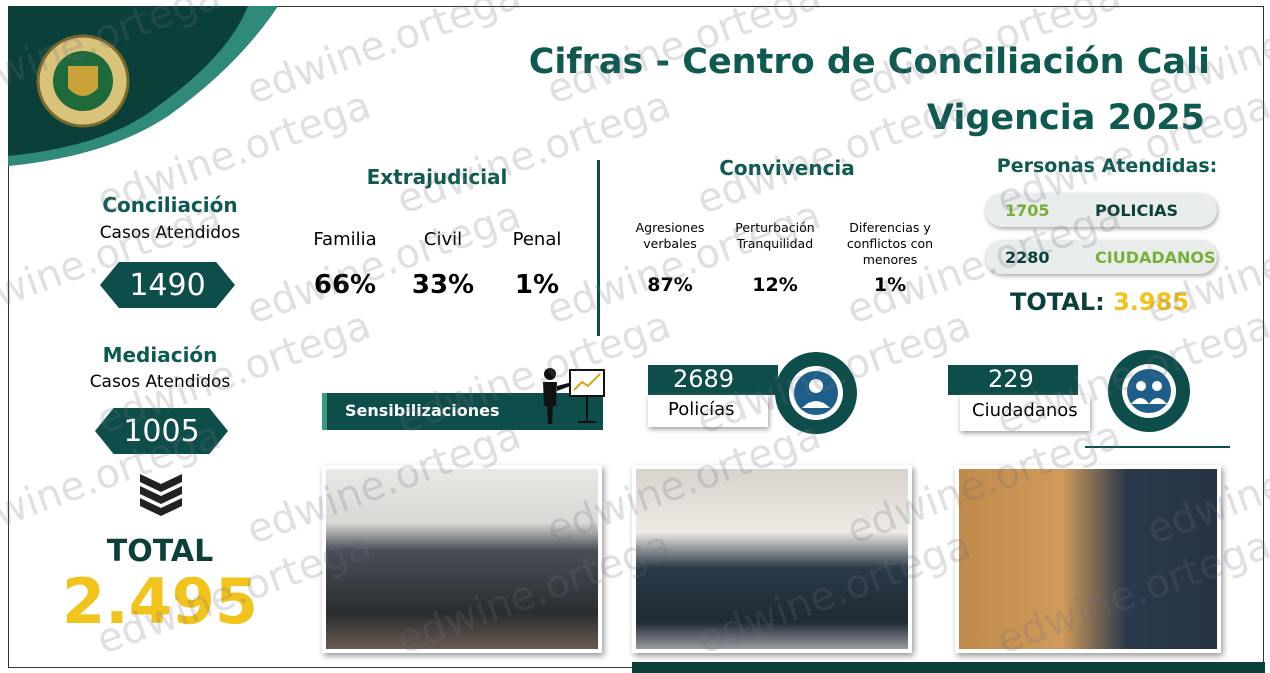  What do you see at coordinates (345, 285) in the screenshot?
I see `item-value: 66%` at bounding box center [345, 285].